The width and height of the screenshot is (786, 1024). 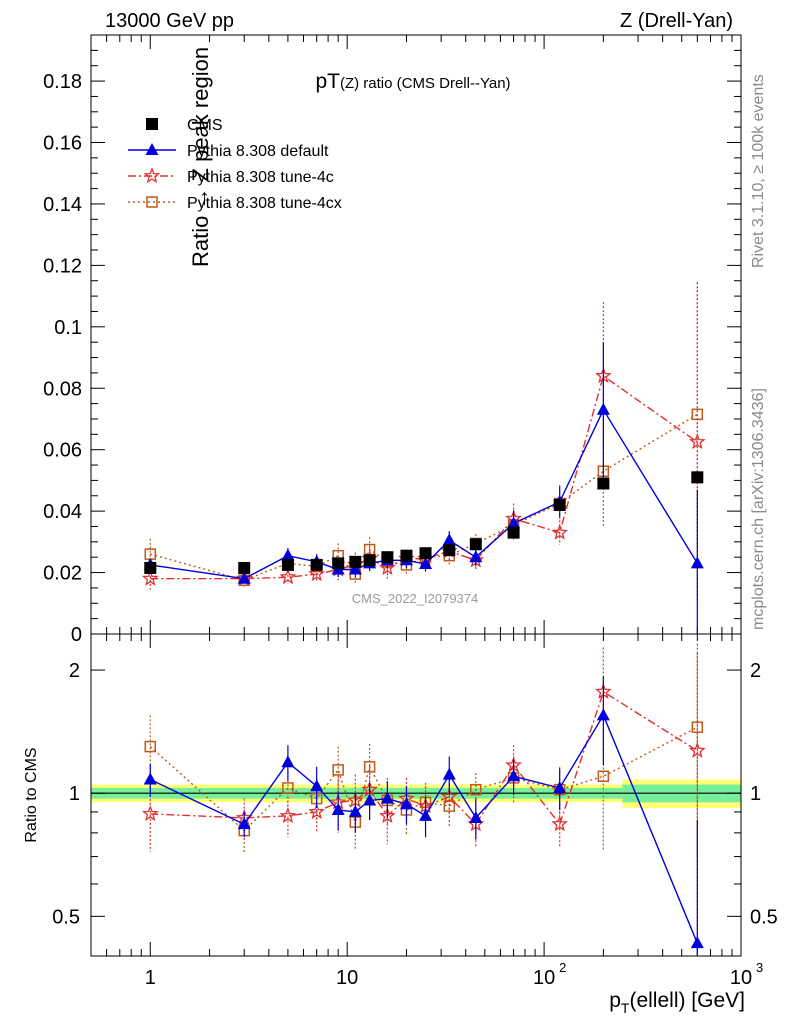 I want to click on y-tick-label-right: 0.5, so click(x=764, y=917).